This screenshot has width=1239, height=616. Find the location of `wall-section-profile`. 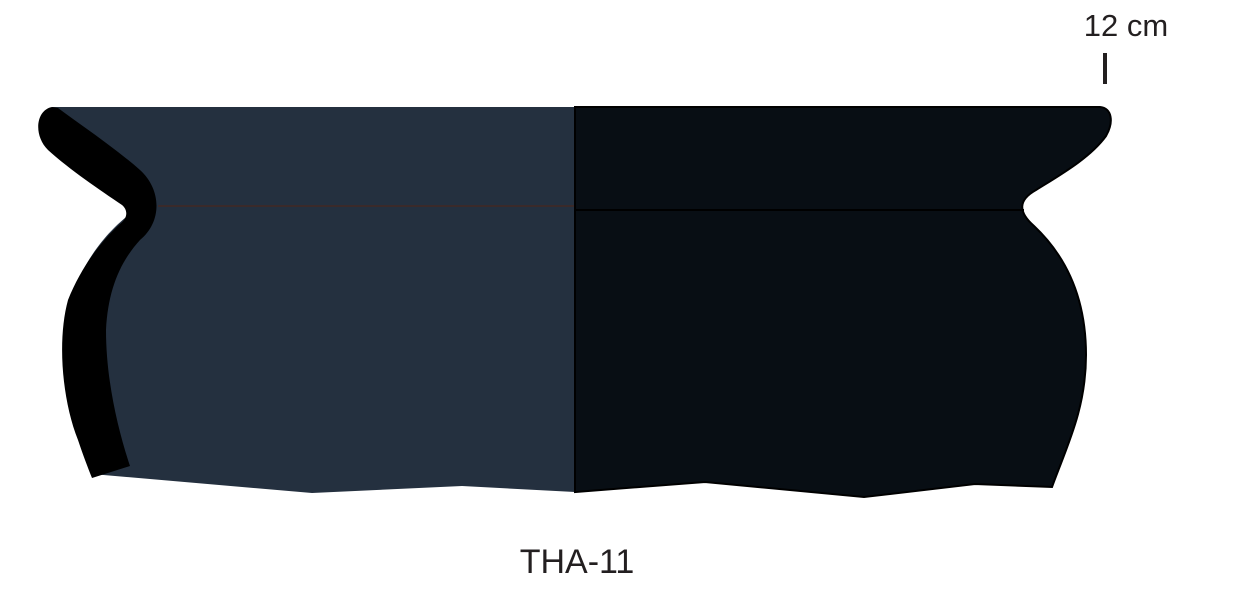

wall-section-profile is located at coordinates (97, 292).